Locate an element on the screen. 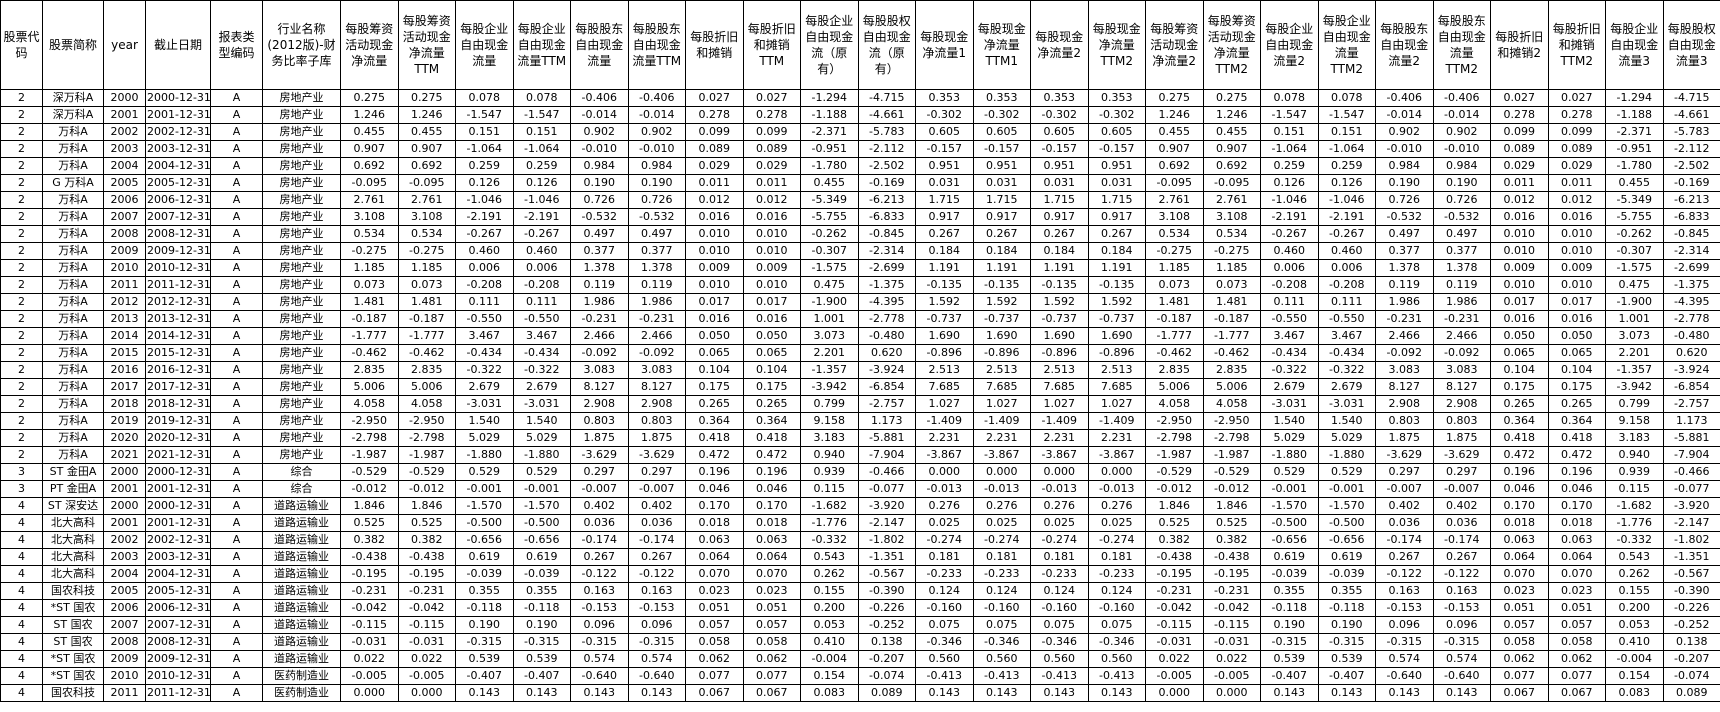  table-cell: -0.039 is located at coordinates (541, 574).